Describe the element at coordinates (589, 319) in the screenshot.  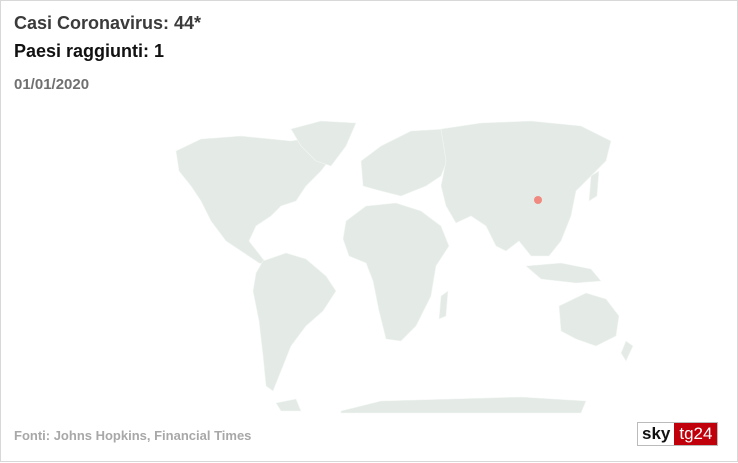
I see `australia` at that location.